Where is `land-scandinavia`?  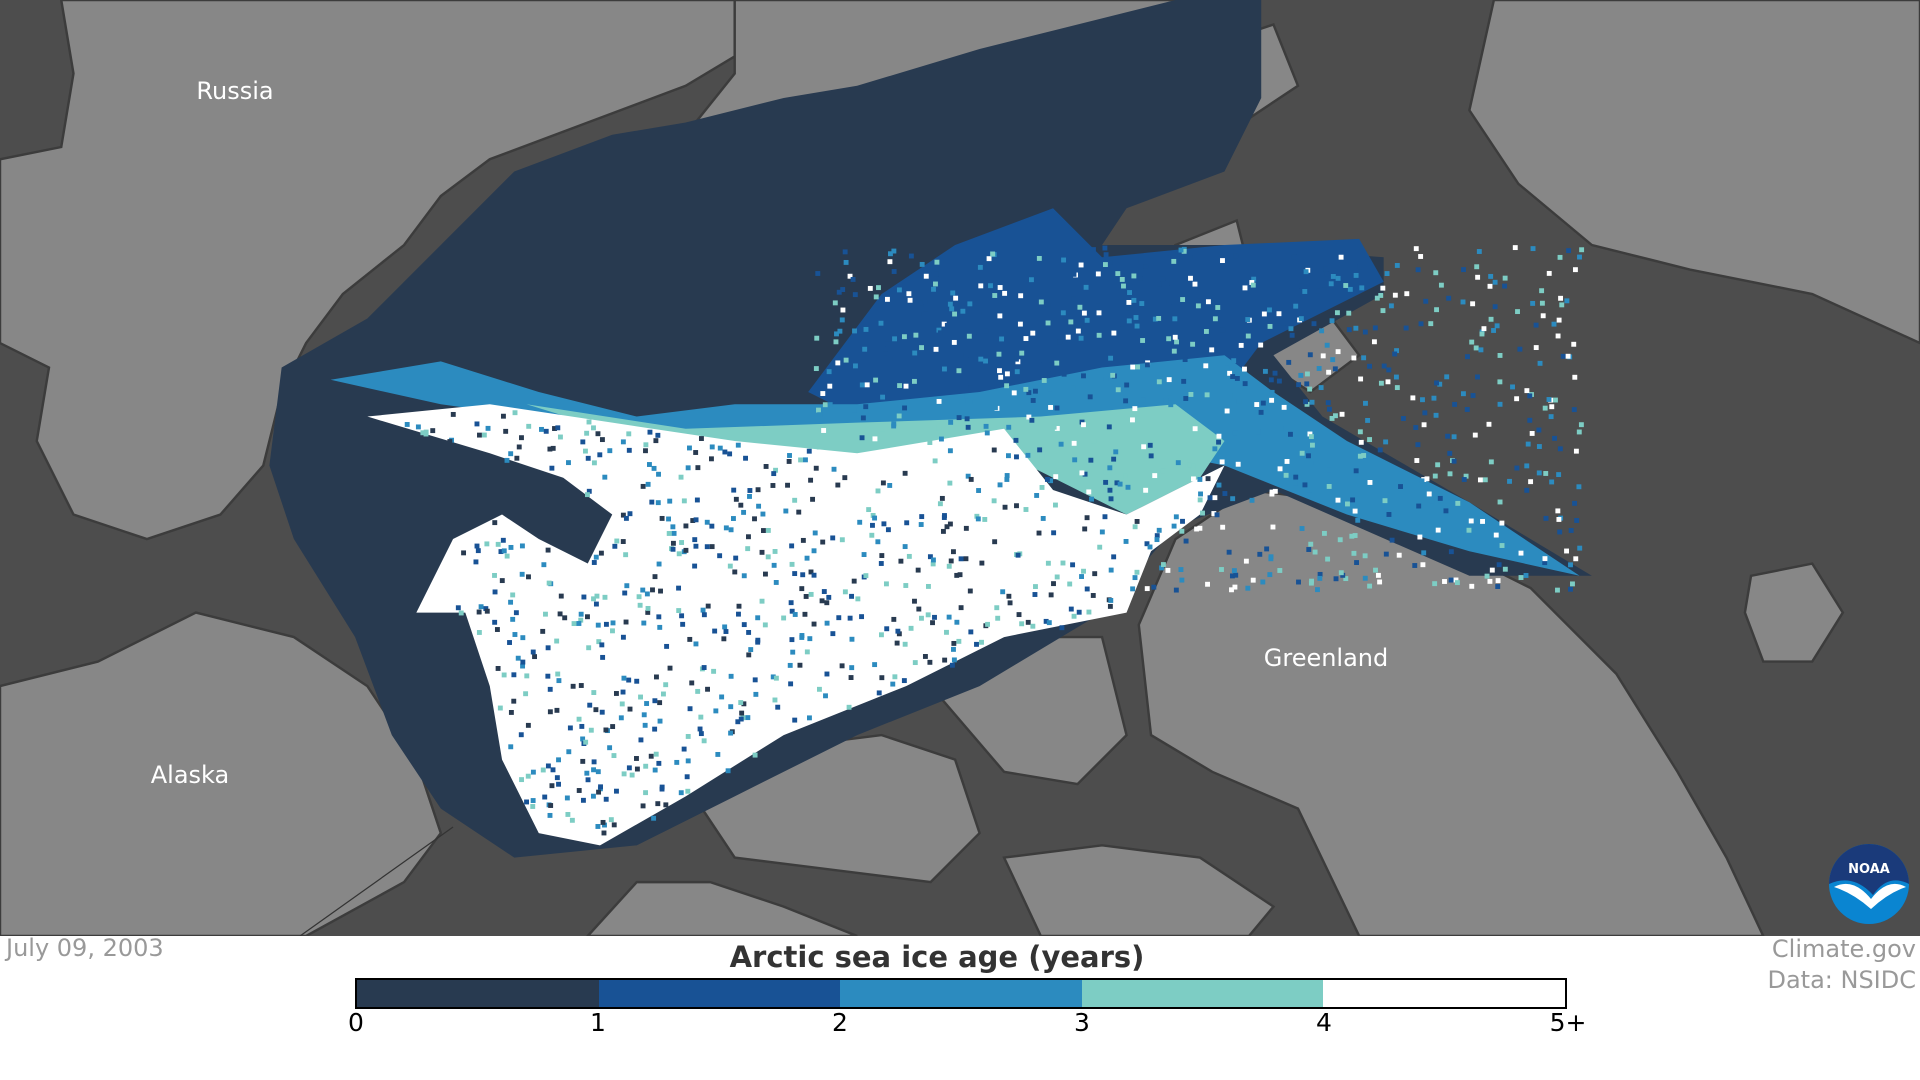 land-scandinavia is located at coordinates (1694, 172).